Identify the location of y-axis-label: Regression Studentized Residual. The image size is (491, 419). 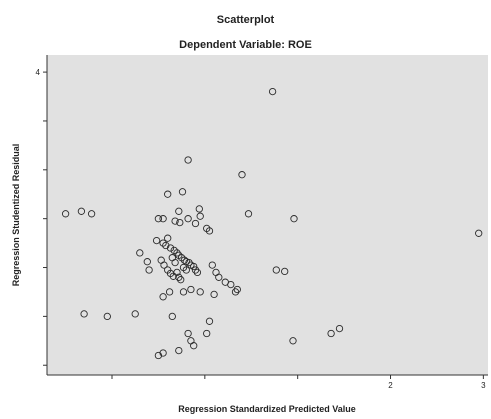
(16, 215).